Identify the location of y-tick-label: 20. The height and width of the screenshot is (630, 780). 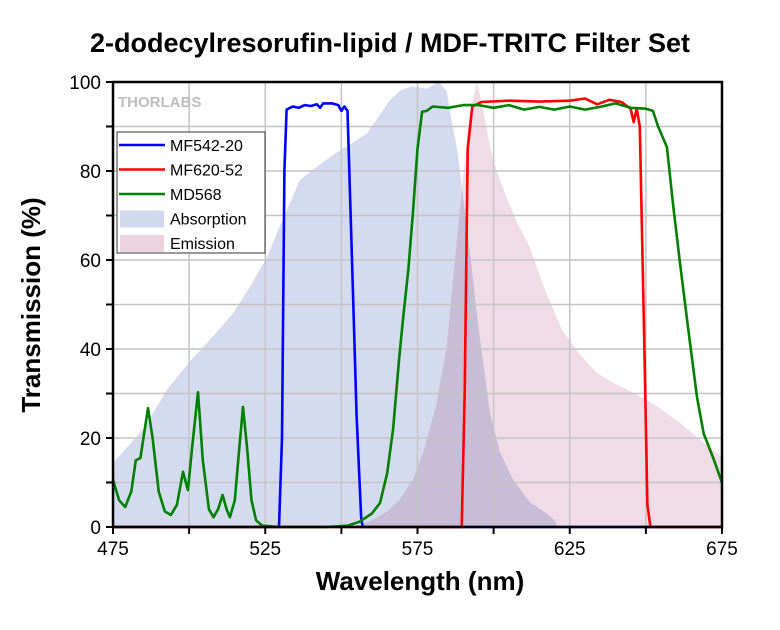
(90, 439).